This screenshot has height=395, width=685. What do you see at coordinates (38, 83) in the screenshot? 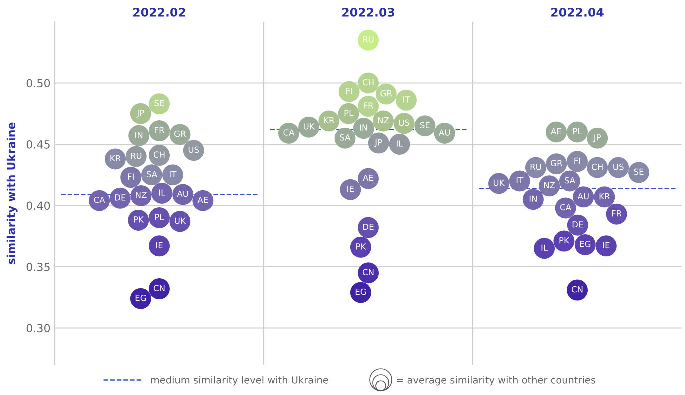
I see `y-tick-label: 0.50` at bounding box center [38, 83].